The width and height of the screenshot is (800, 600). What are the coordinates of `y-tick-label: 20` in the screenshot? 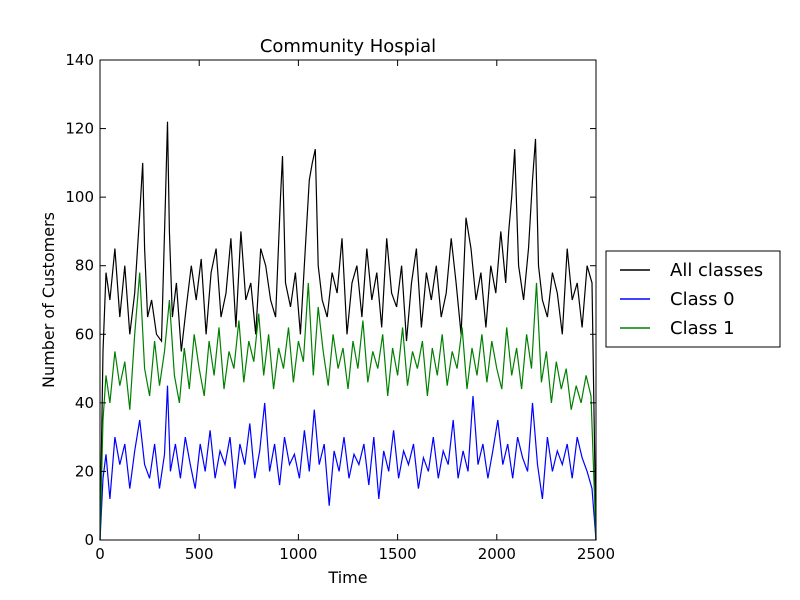 It's located at (84, 471).